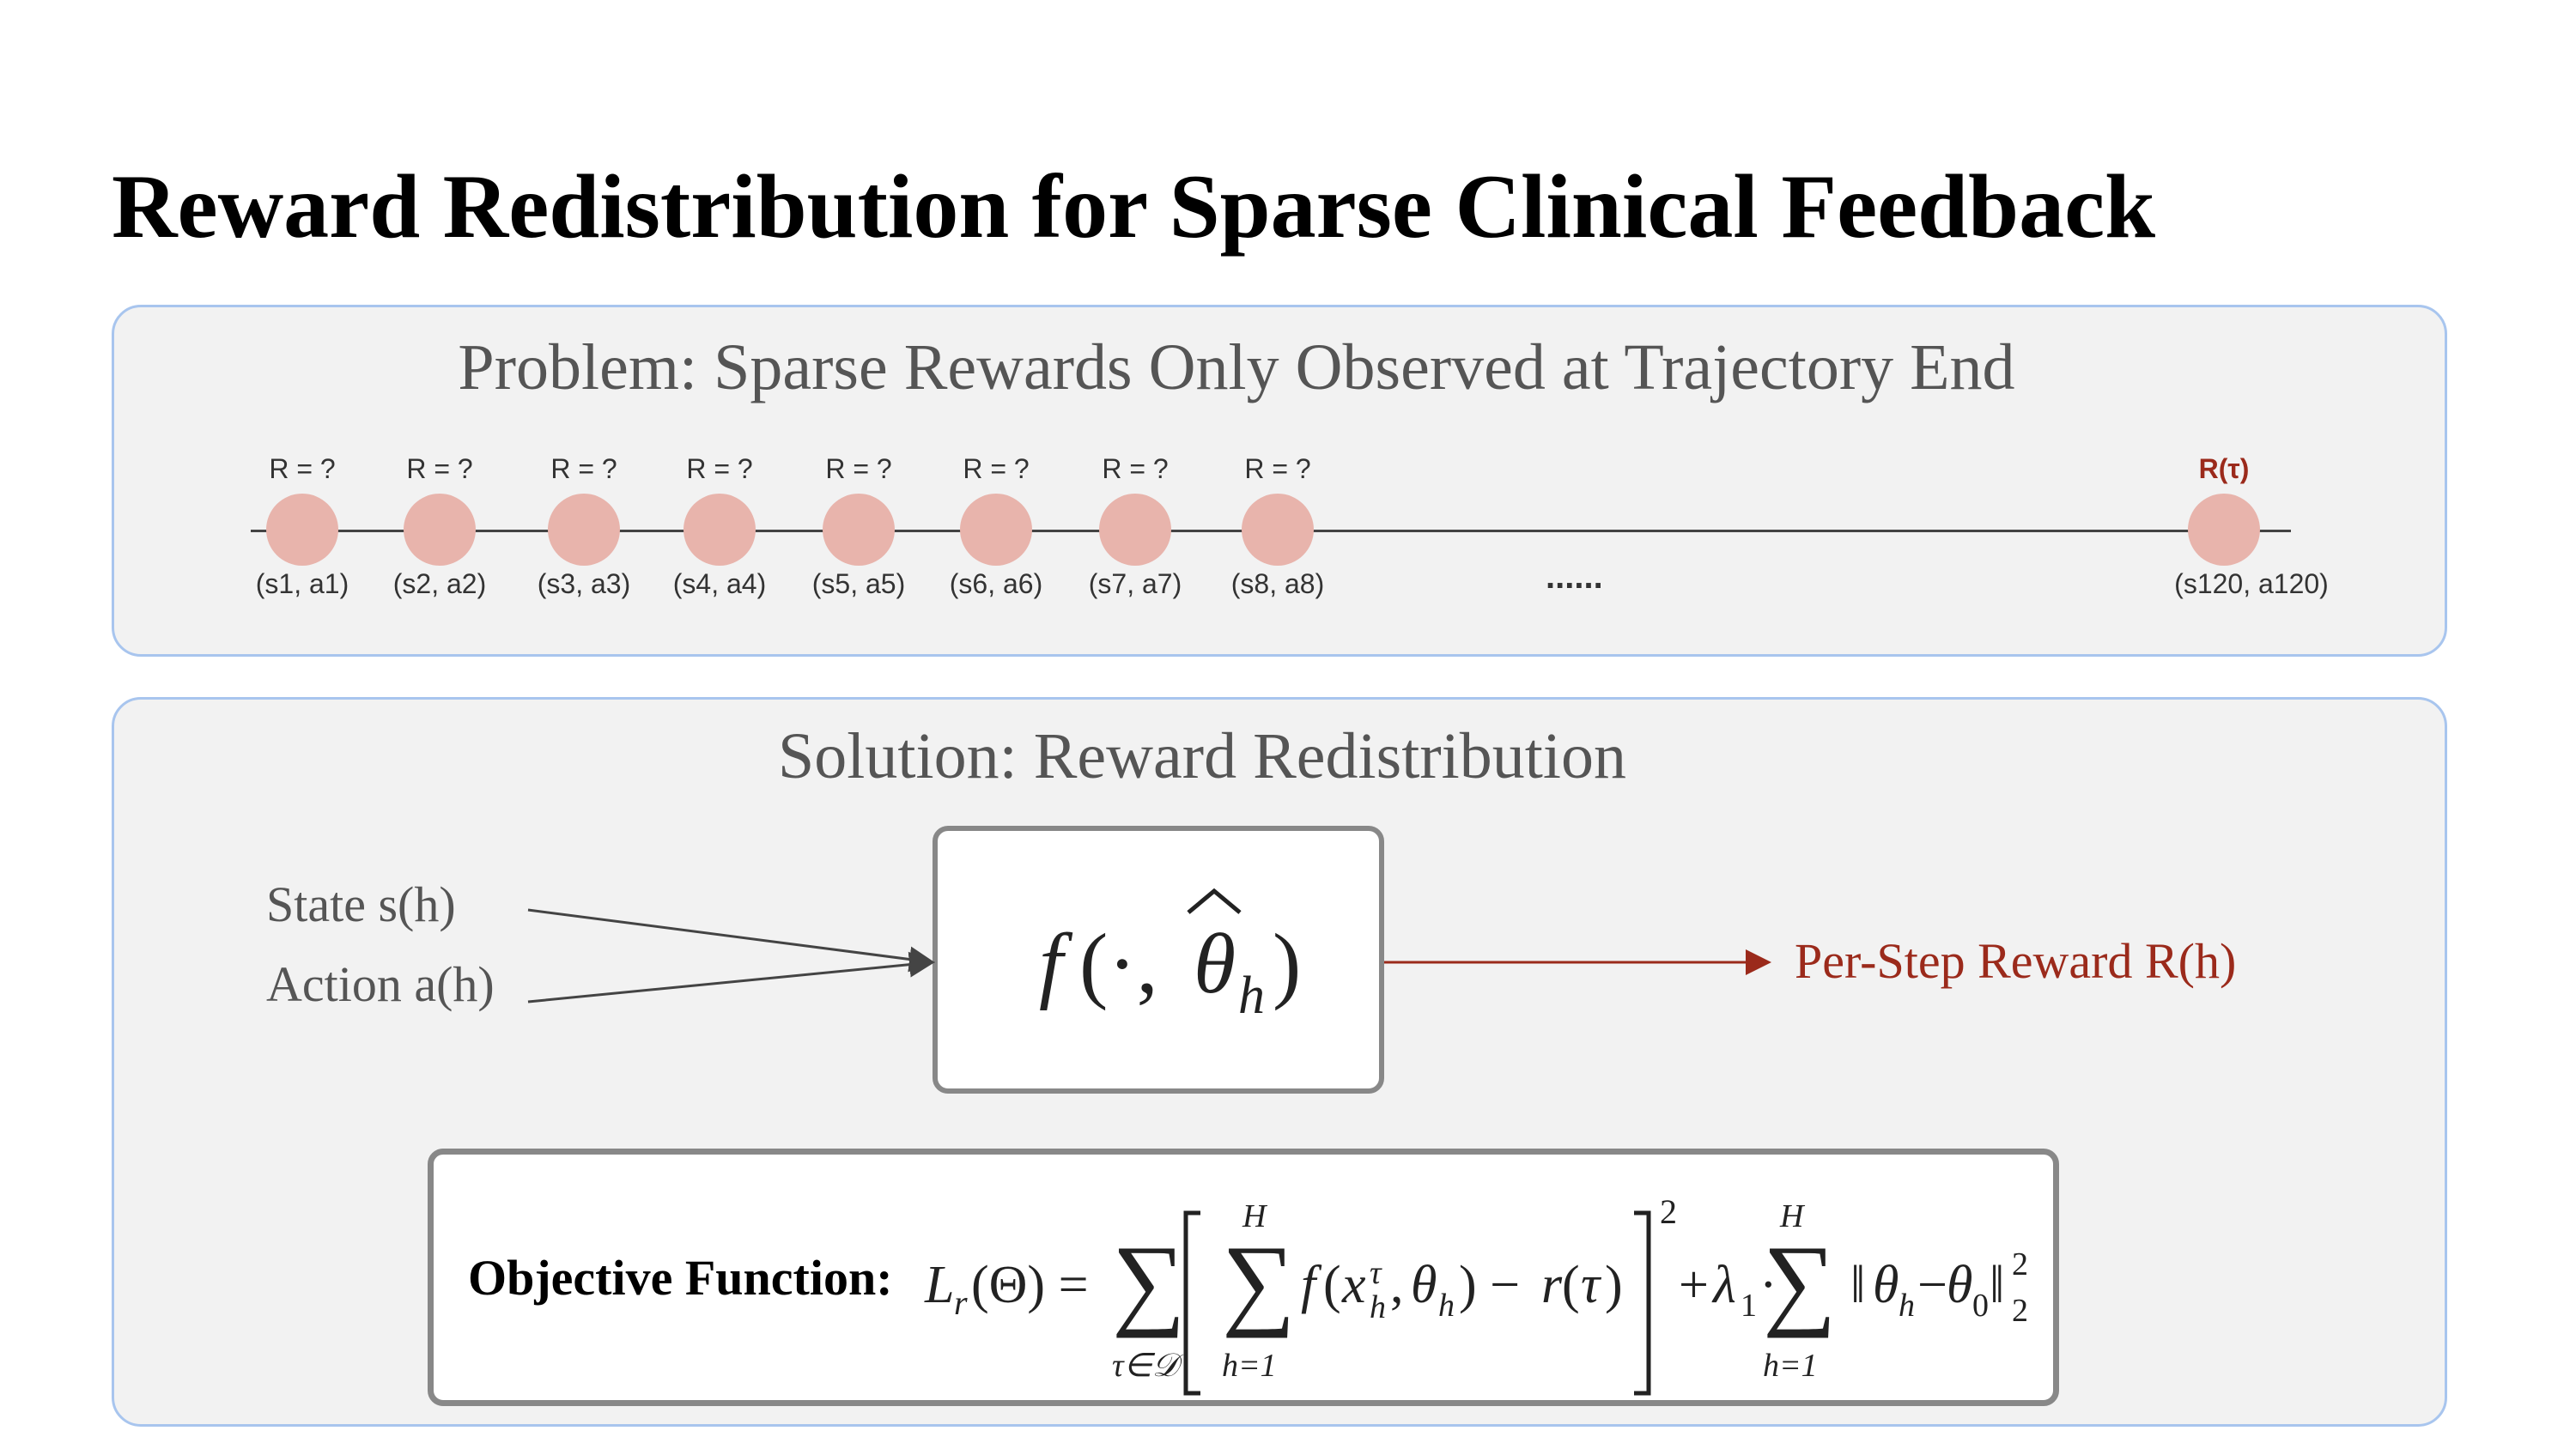 Image resolution: width=2576 pixels, height=1449 pixels. Describe the element at coordinates (1723, 1285) in the screenshot. I see `svg-text: λ` at that location.